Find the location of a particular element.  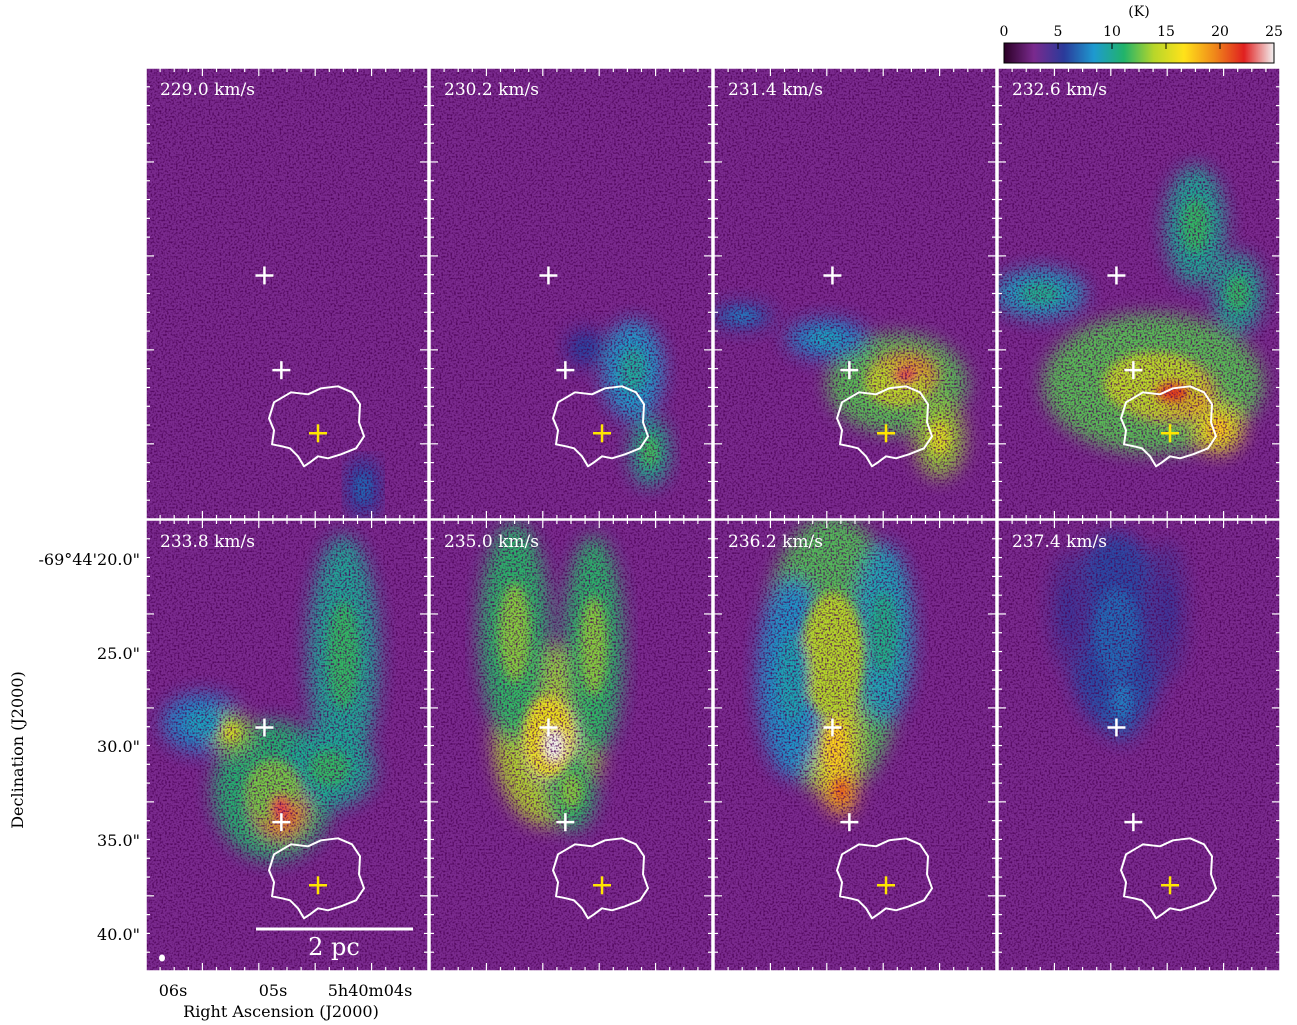

colorbar-gradient is located at coordinates (1139, 53).